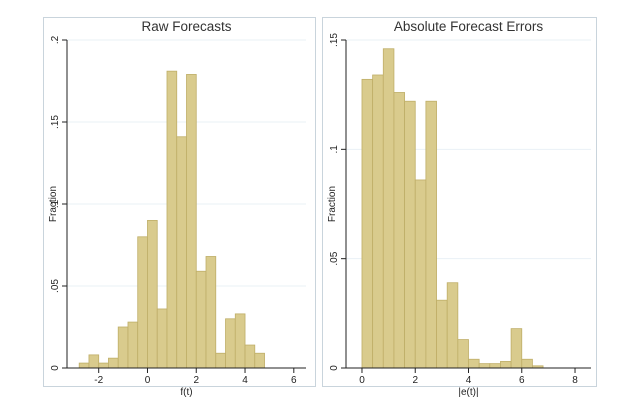 This screenshot has height=407, width=640. Describe the element at coordinates (334, 368) in the screenshot. I see `error-y-tick-label: 0` at that location.